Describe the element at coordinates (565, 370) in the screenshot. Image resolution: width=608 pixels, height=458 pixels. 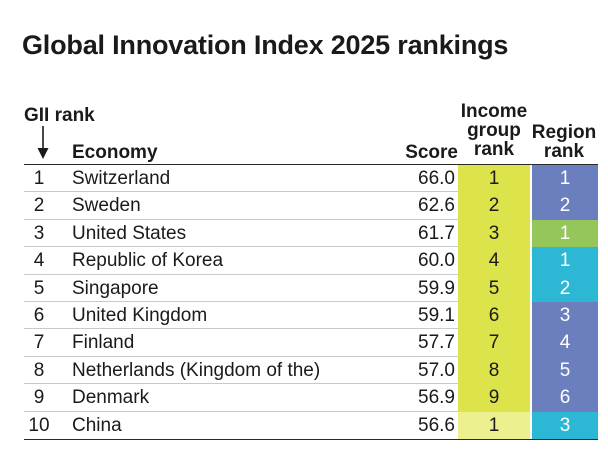
I see `region-rank-cell: 5` at that location.